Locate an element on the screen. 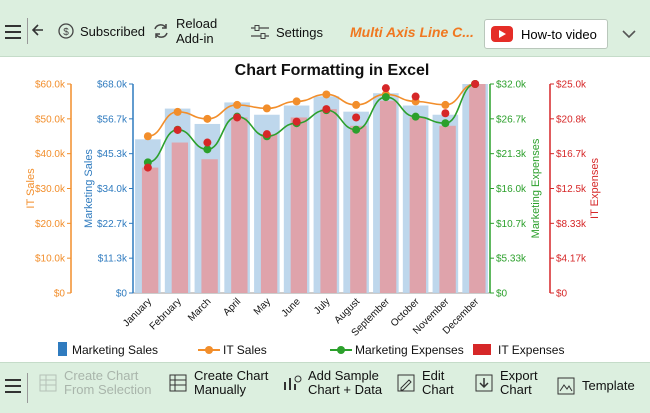 The width and height of the screenshot is (650, 413). export-icon is located at coordinates (484, 383).